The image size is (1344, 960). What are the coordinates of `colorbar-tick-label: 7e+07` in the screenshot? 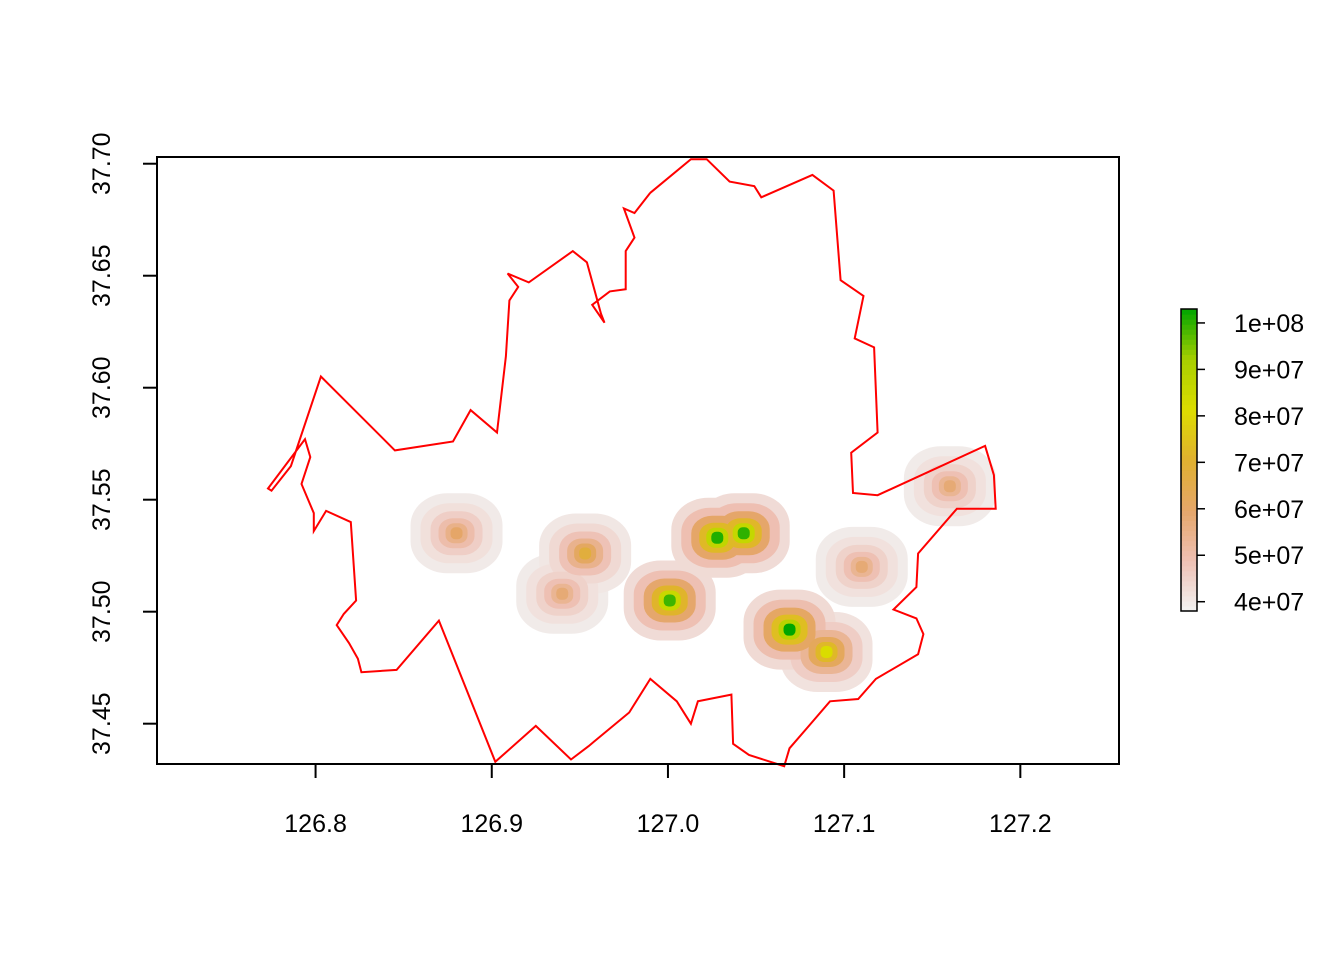 It's located at (1269, 463).